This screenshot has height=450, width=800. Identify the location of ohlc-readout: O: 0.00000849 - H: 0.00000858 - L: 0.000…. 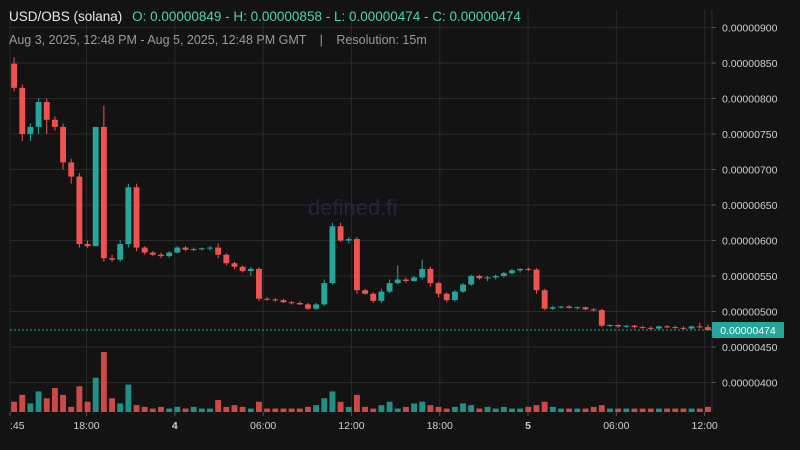
(326, 16).